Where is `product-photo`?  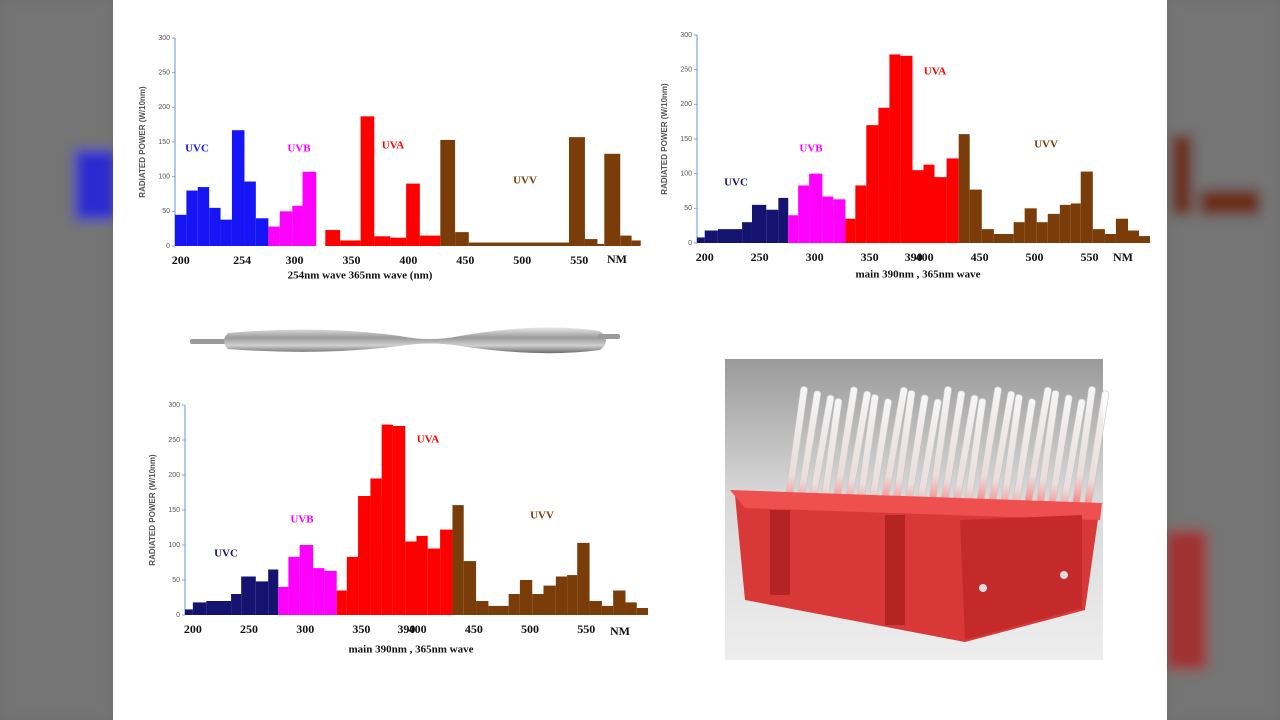
product-photo is located at coordinates (917, 509).